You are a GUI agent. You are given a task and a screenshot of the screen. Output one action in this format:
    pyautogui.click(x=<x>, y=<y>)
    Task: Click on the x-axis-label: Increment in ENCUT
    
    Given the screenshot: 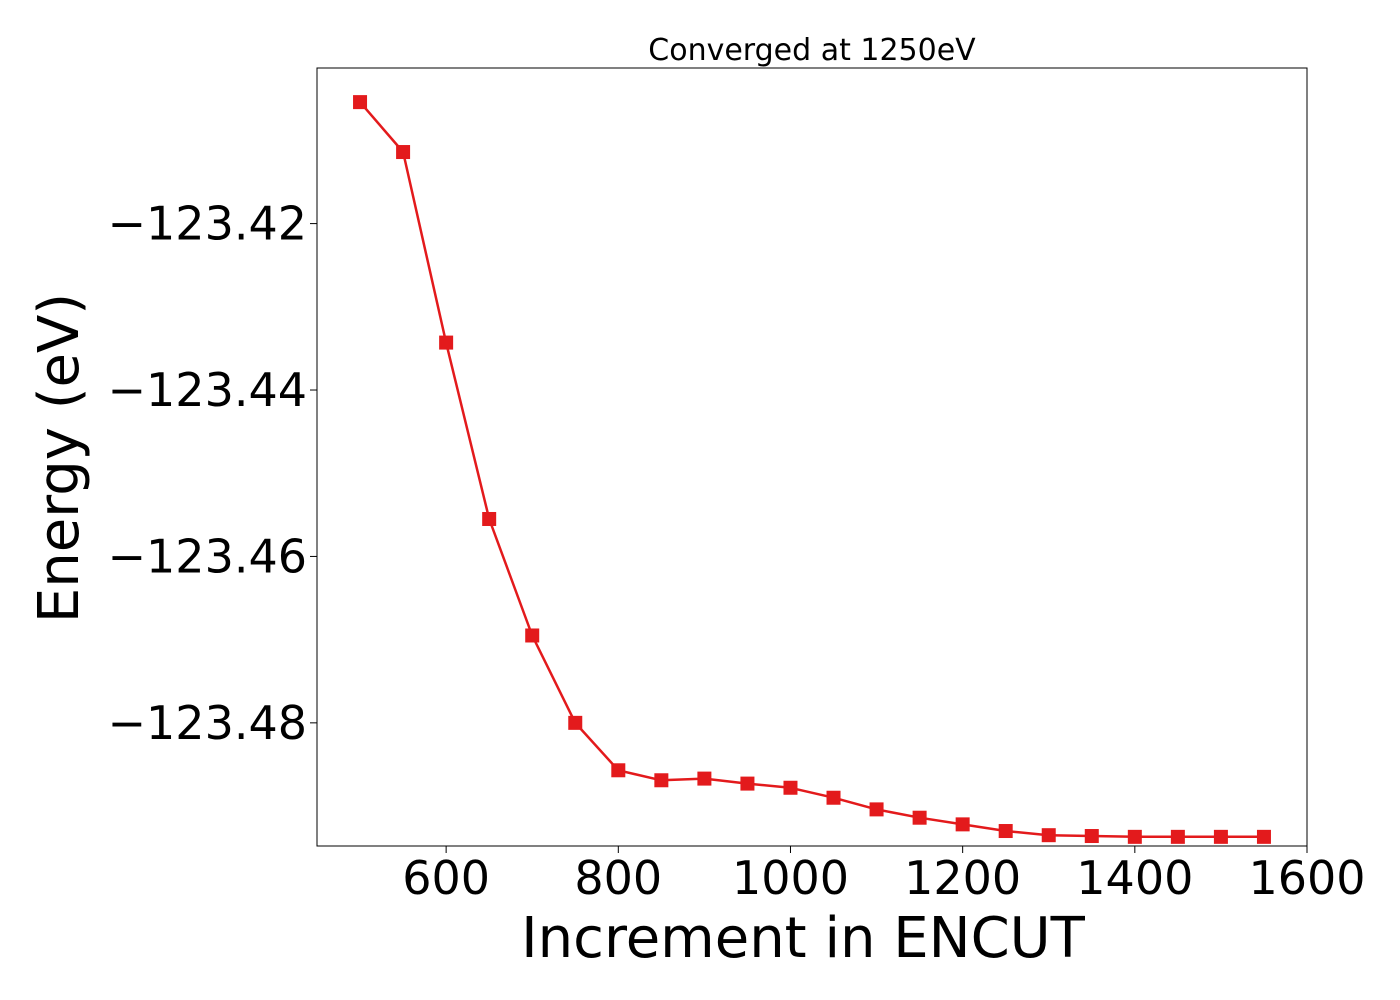 What is the action you would take?
    pyautogui.click(x=803, y=938)
    